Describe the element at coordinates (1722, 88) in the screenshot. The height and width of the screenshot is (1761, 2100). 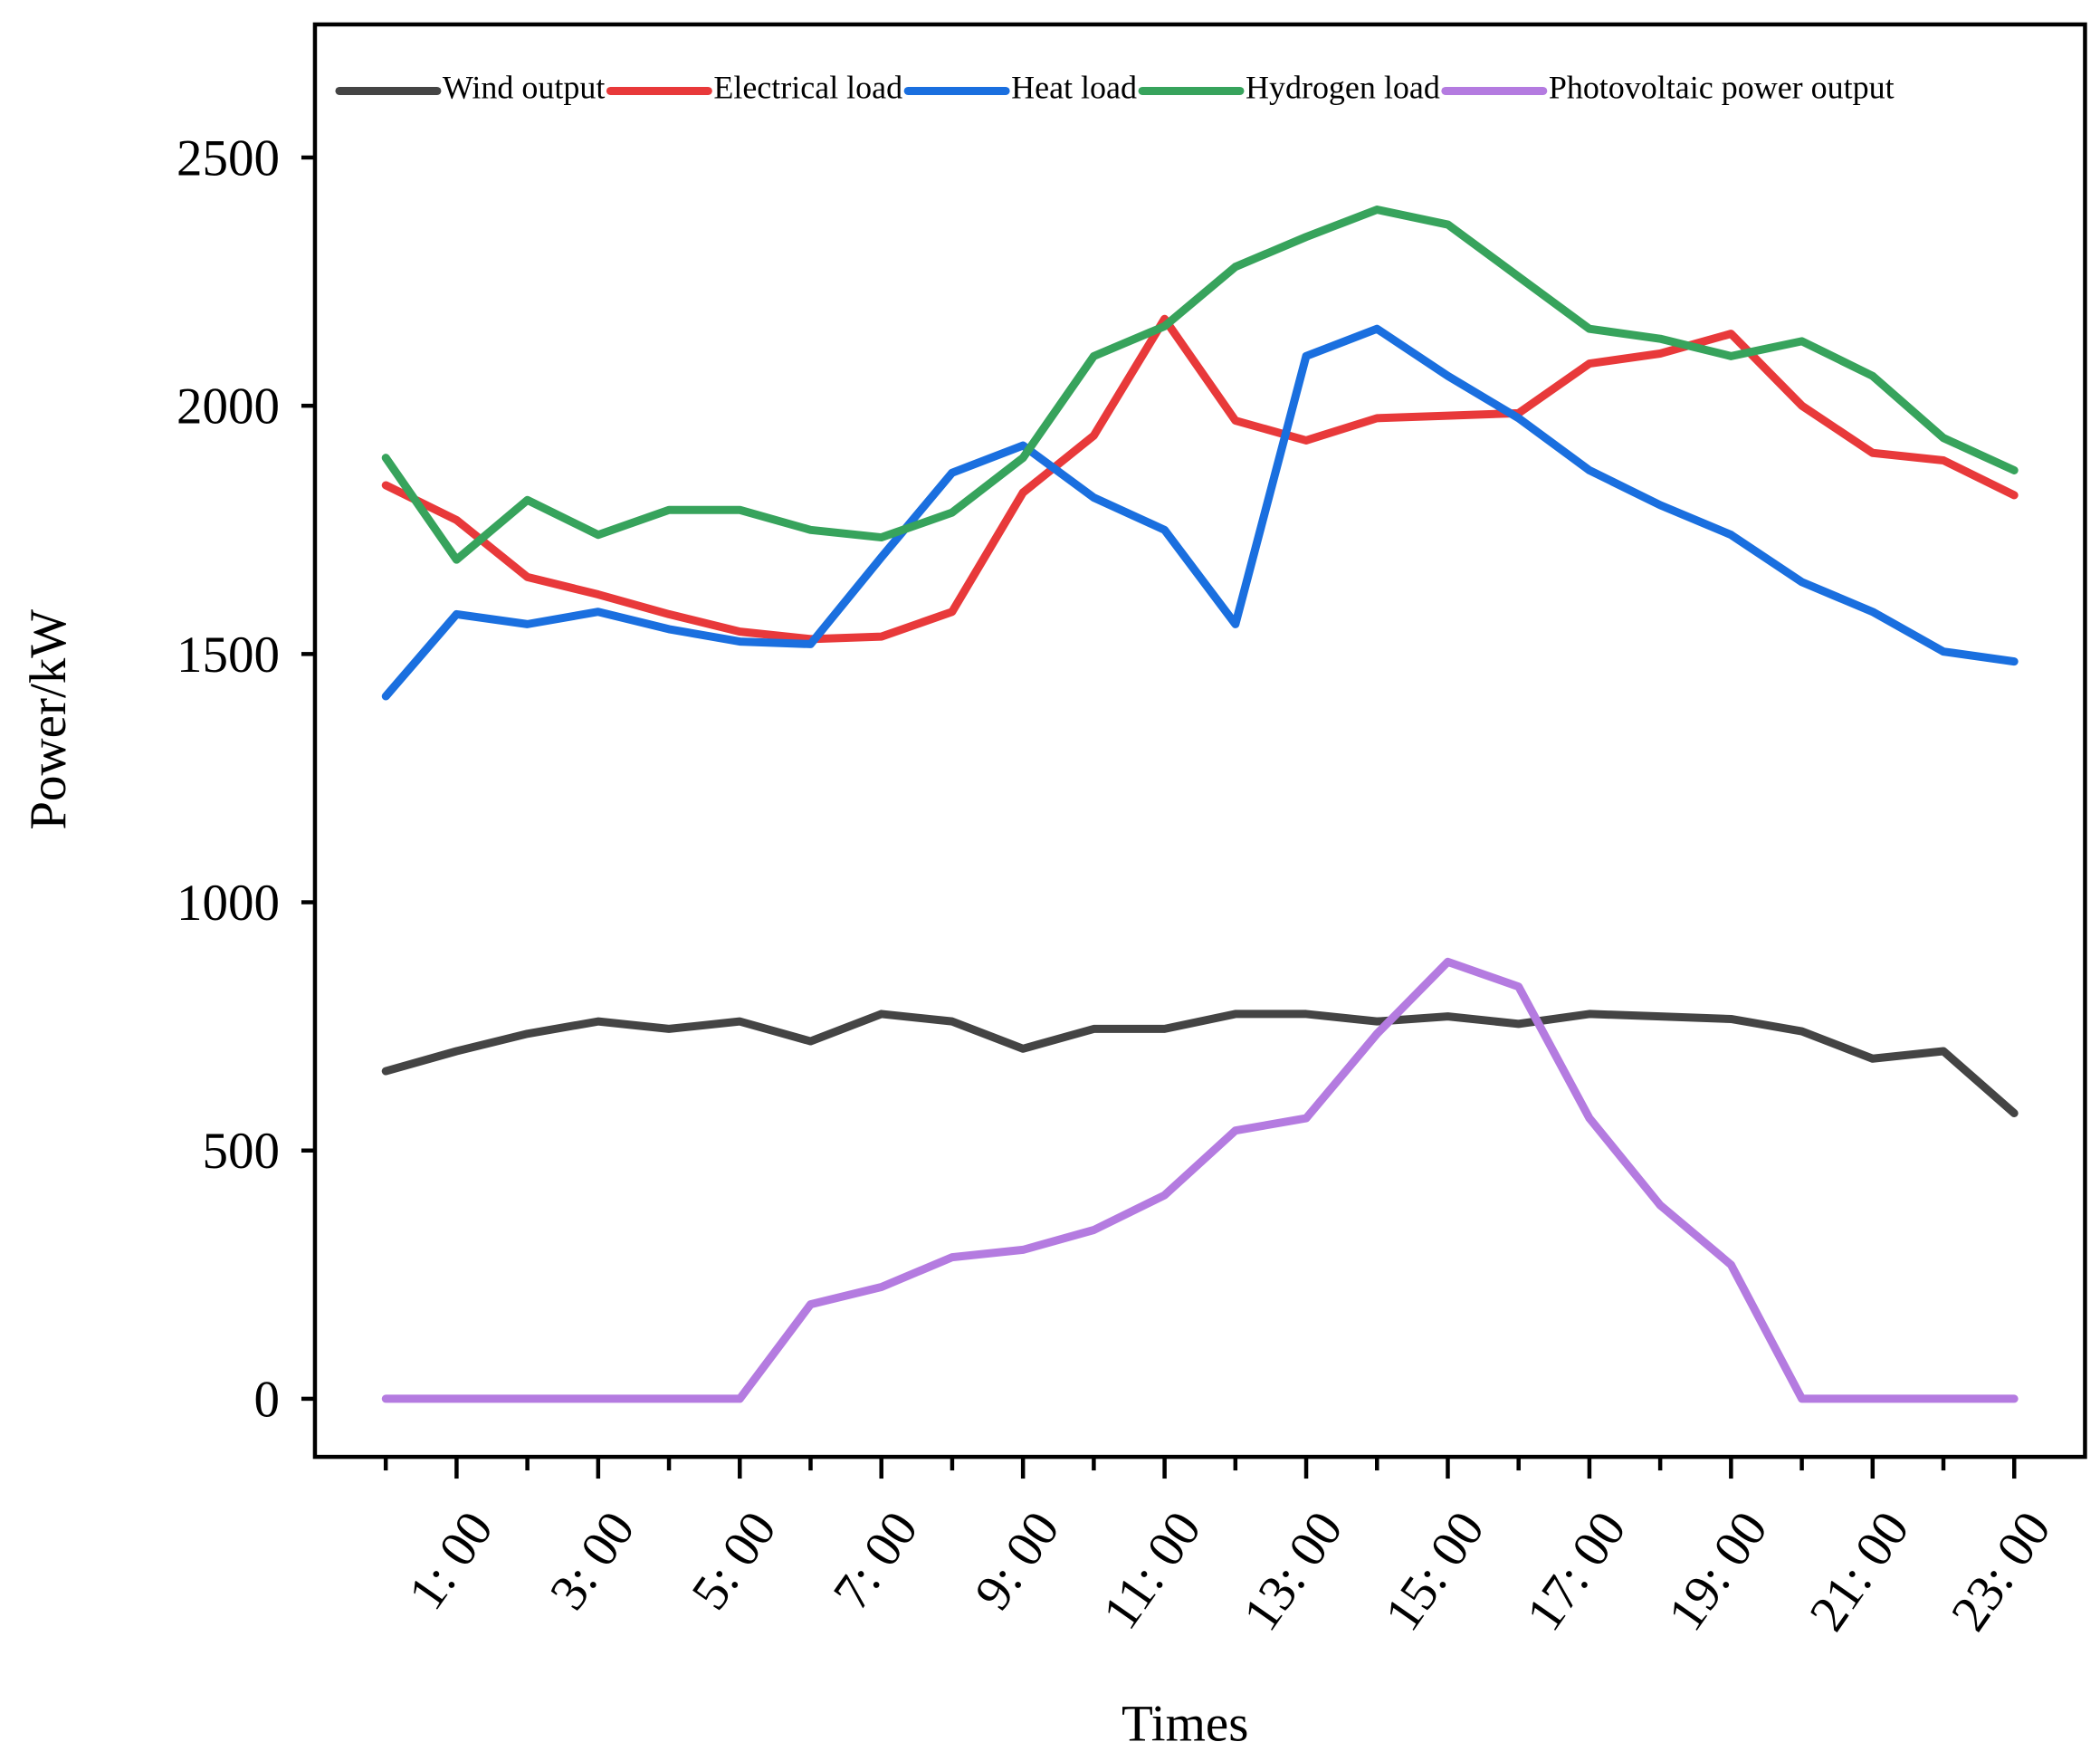
I see `legend-label: Photovoltaic power output` at that location.